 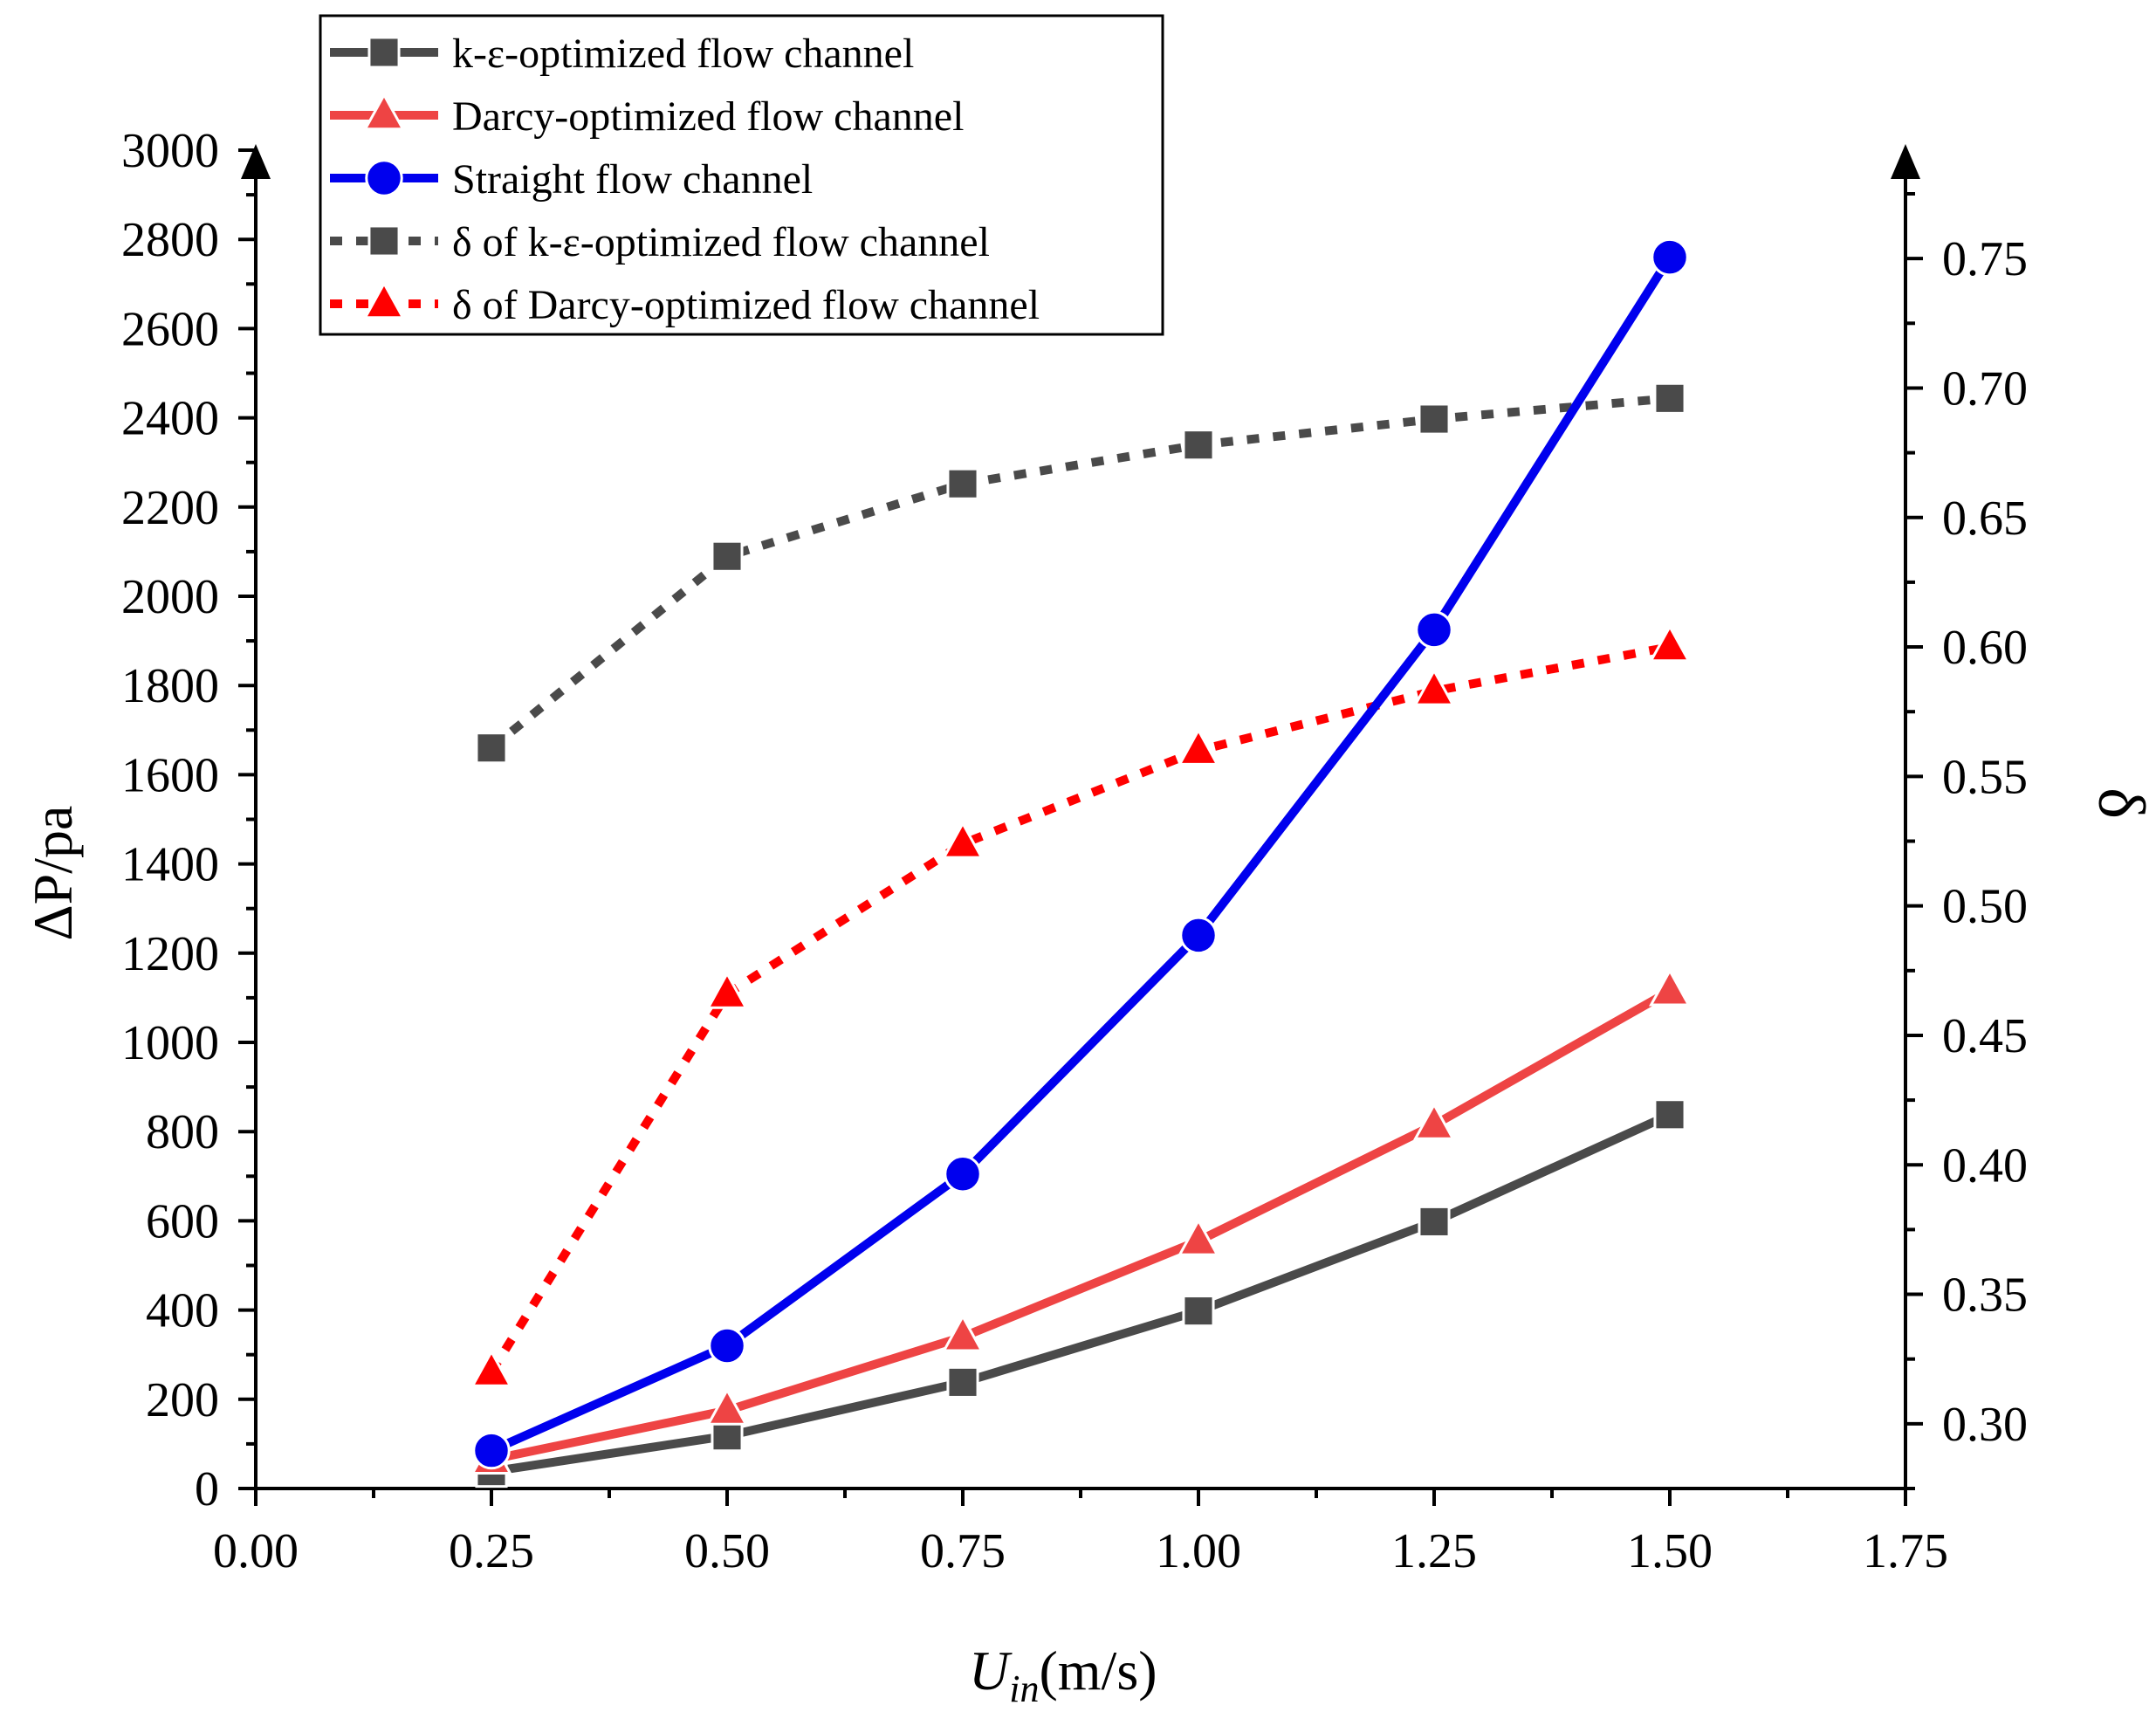 I want to click on y-left-tick-label: 2800, so click(x=170, y=240).